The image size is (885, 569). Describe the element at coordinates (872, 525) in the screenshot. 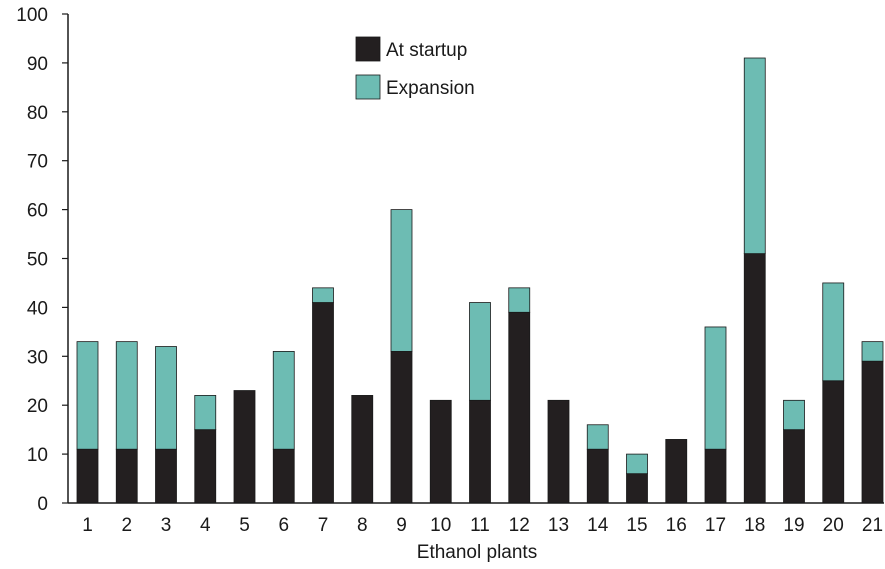

I see `x-tick-label: 21` at that location.